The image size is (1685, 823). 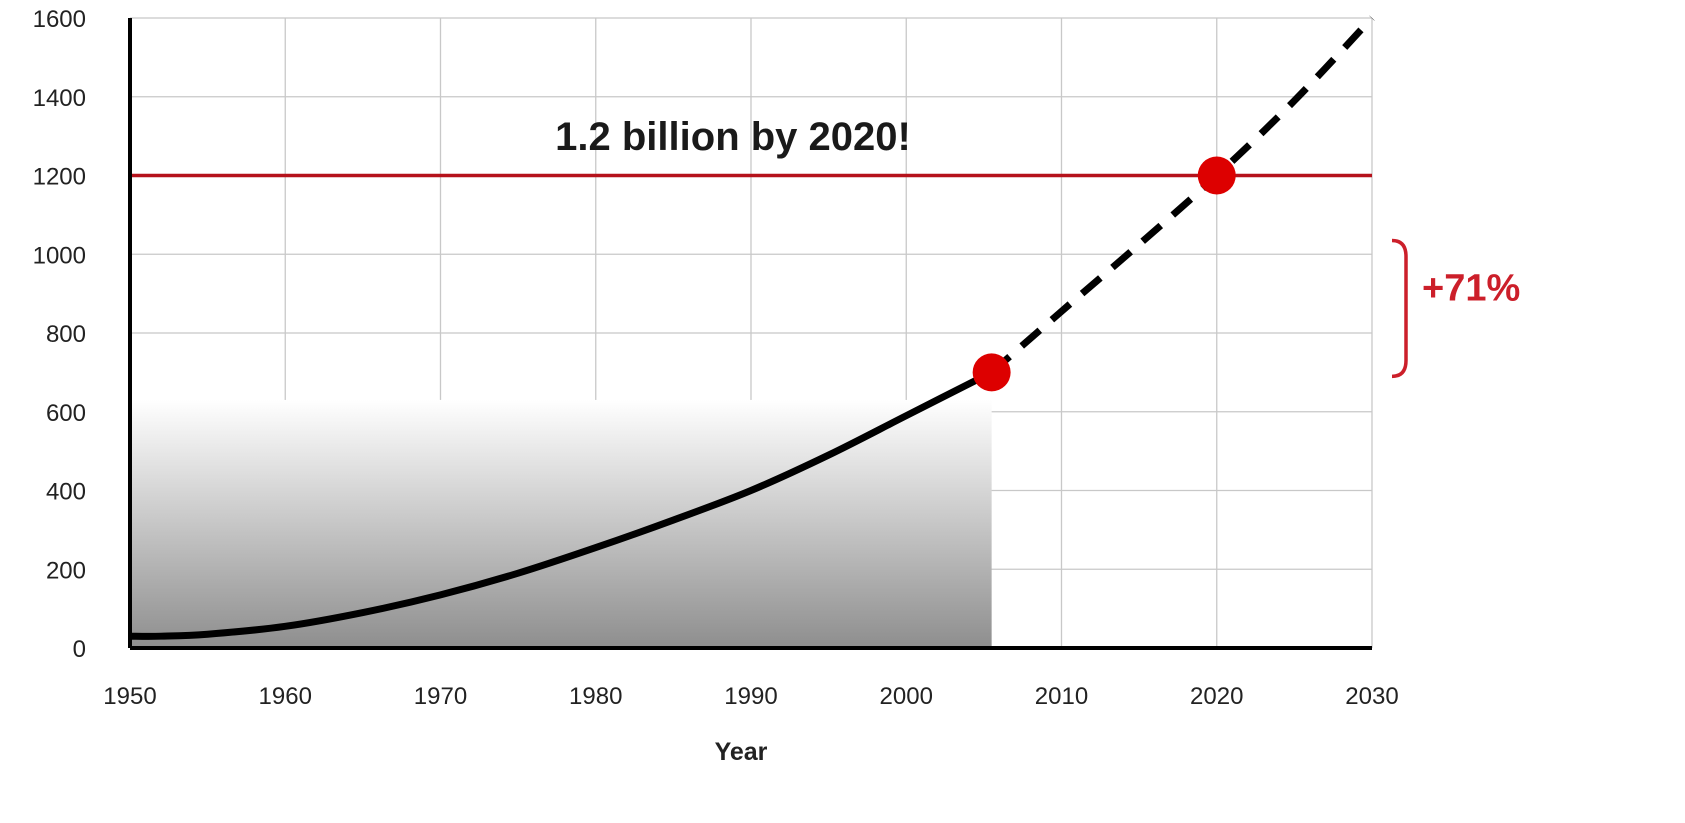 What do you see at coordinates (66, 492) in the screenshot?
I see `y-tick-label: 400` at bounding box center [66, 492].